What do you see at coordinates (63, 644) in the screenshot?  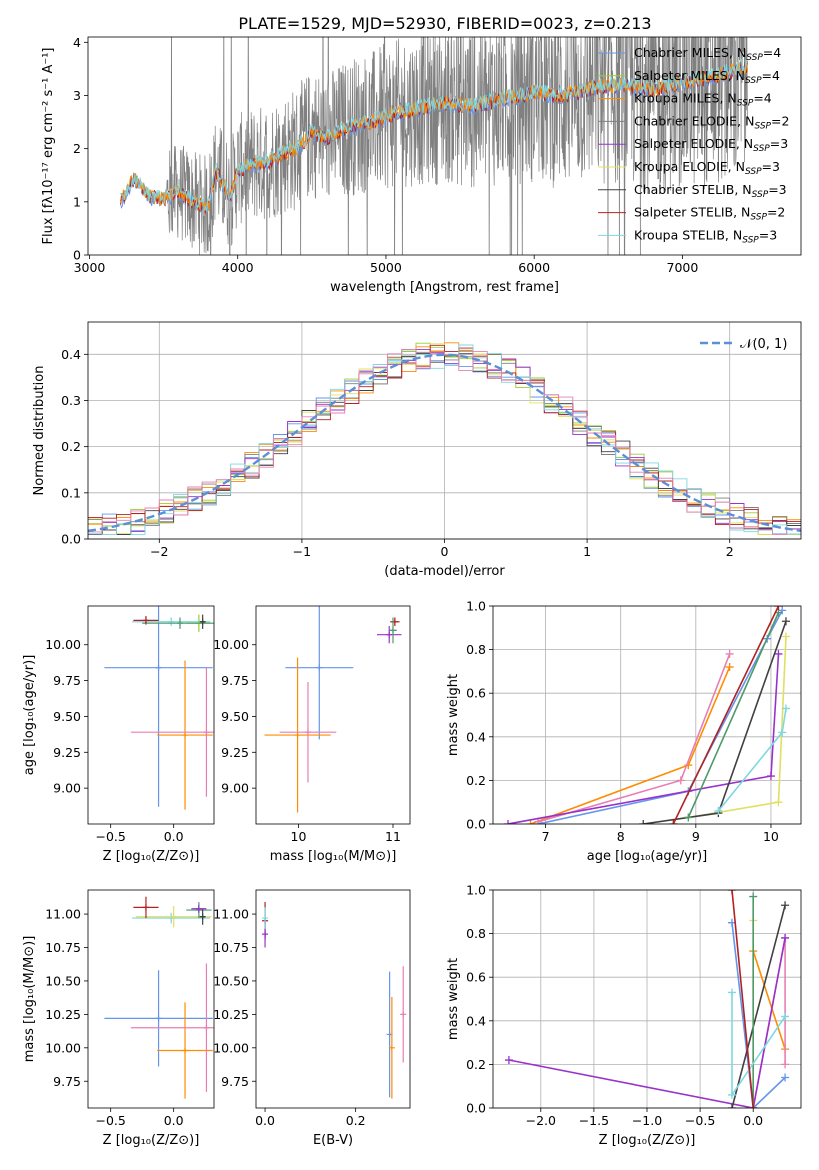 I see `y-tick-label: 10.00` at bounding box center [63, 644].